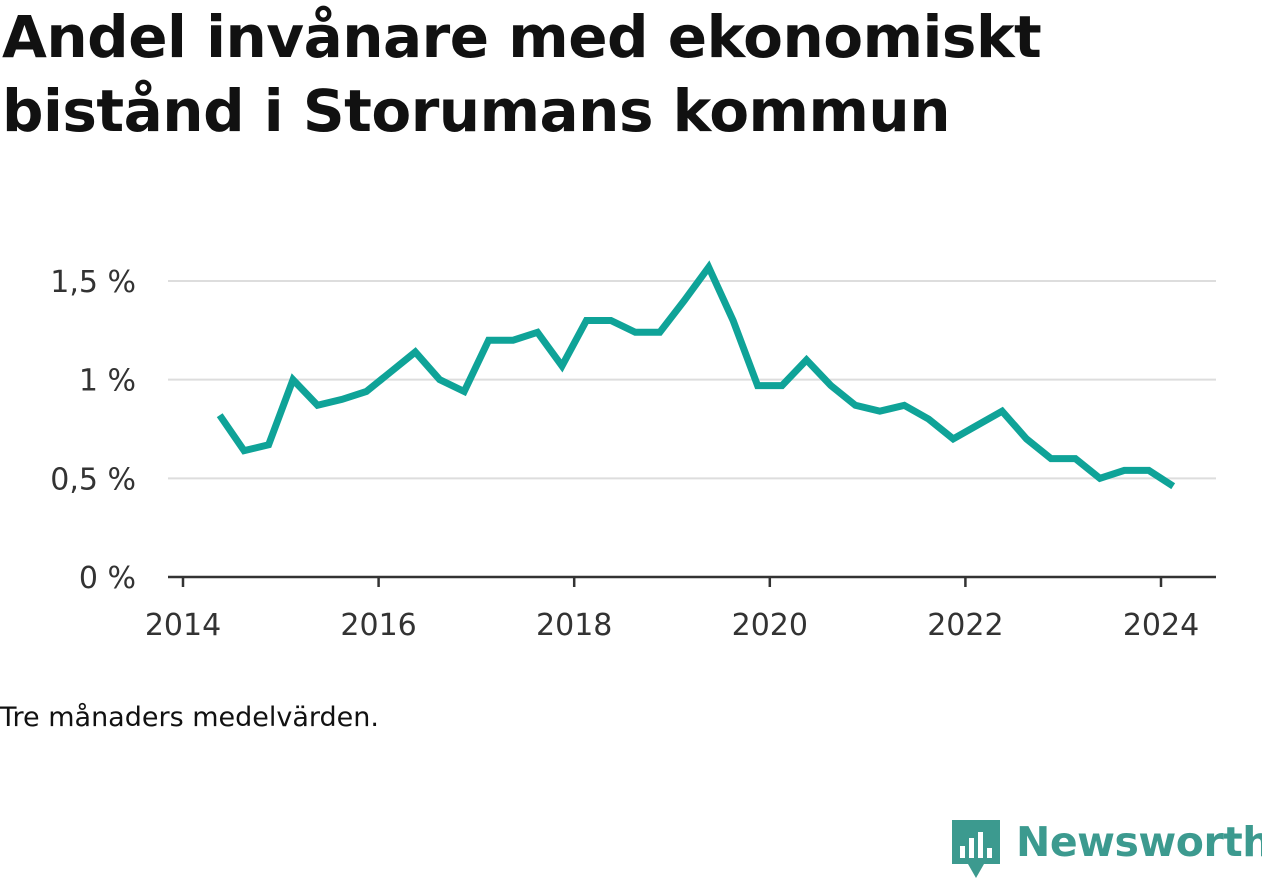 The height and width of the screenshot is (882, 1262). Describe the element at coordinates (107, 381) in the screenshot. I see `y-tick-label: 1 %` at that location.